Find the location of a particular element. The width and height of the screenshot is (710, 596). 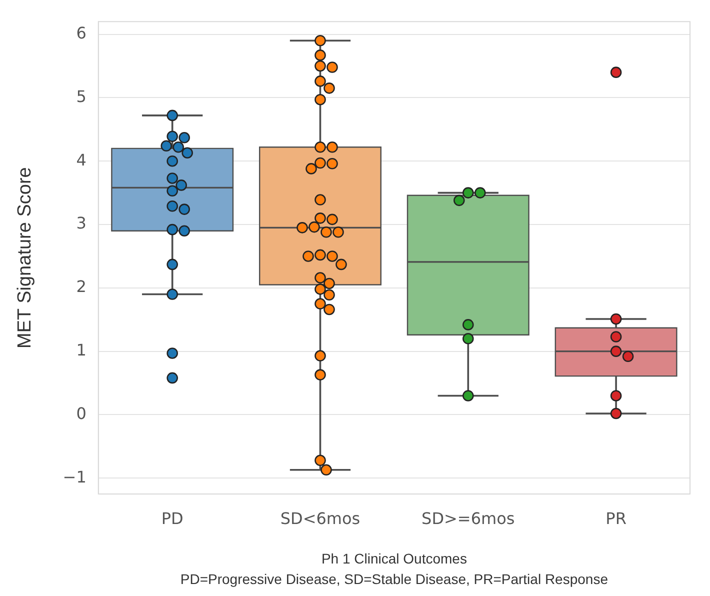

y-tick-label: 6 is located at coordinates (81, 32).